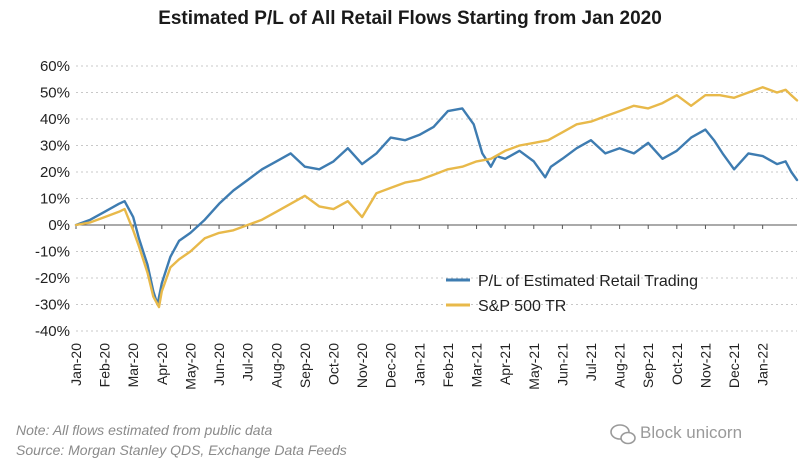 This screenshot has height=463, width=800. I want to click on wechat-icon, so click(623, 434).